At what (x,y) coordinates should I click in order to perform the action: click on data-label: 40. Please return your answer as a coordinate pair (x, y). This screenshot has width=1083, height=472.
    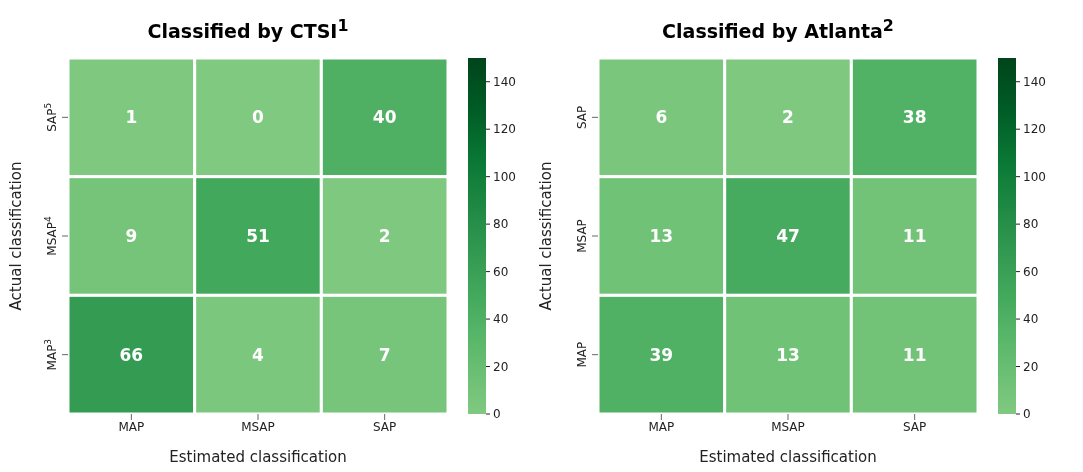
    Looking at the image, I should click on (384, 117).